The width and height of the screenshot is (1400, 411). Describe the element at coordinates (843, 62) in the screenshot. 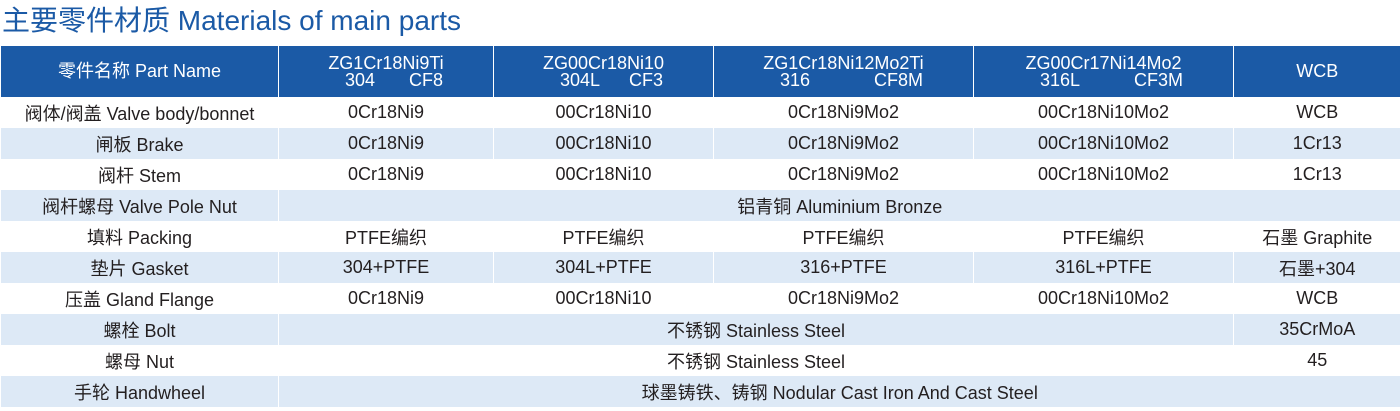

I see `grade: ZG1Cr18Ni12Mo2Ti` at that location.